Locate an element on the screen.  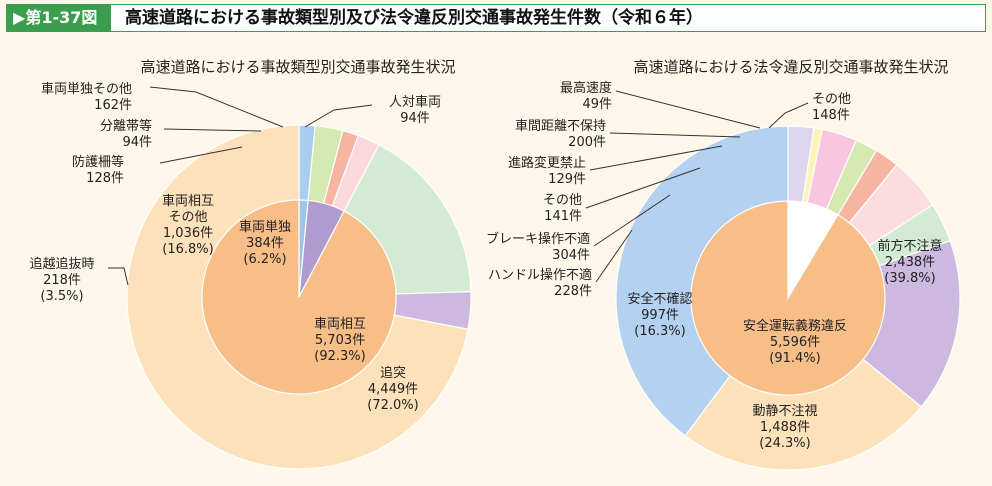
label-name: 前方不注意 is located at coordinates (909, 246).